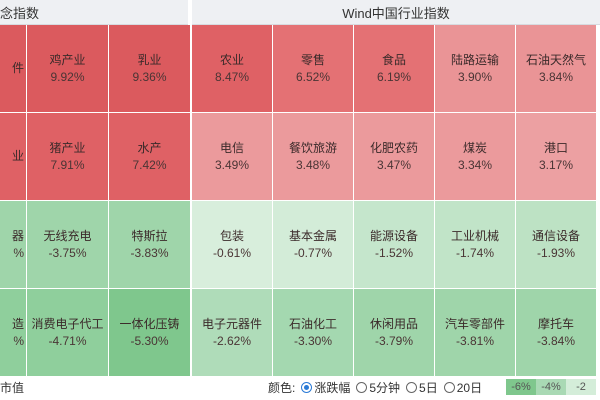 Image resolution: width=600 pixels, height=400 pixels. Describe the element at coordinates (555, 235) in the screenshot. I see `industry-tile-name: 通信设备` at that location.